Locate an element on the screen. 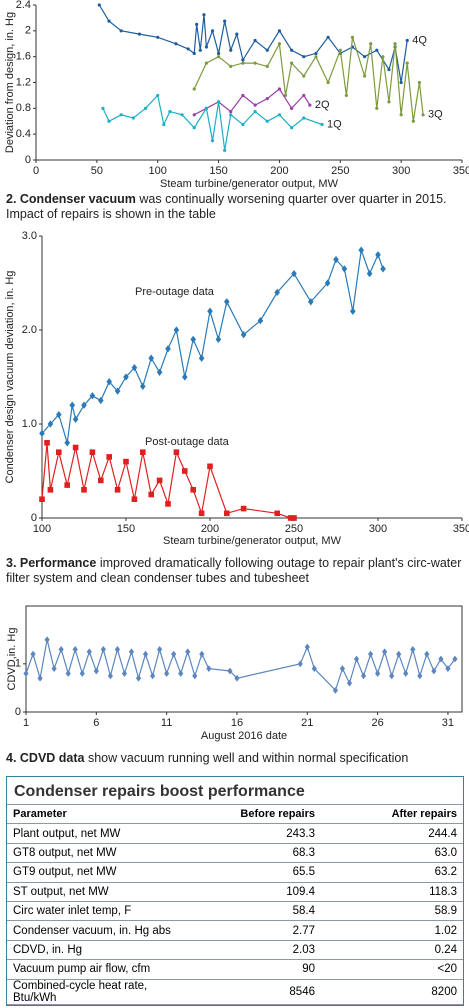 Image resolution: width=469 pixels, height=1008 pixels. series-label: Pre-outage data is located at coordinates (175, 292).